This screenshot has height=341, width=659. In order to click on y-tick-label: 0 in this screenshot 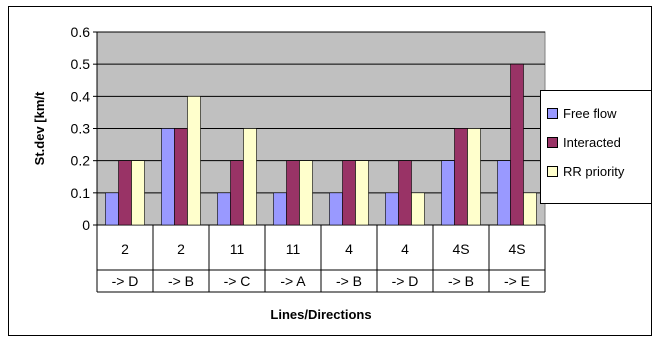, I will do `click(86, 225)`.